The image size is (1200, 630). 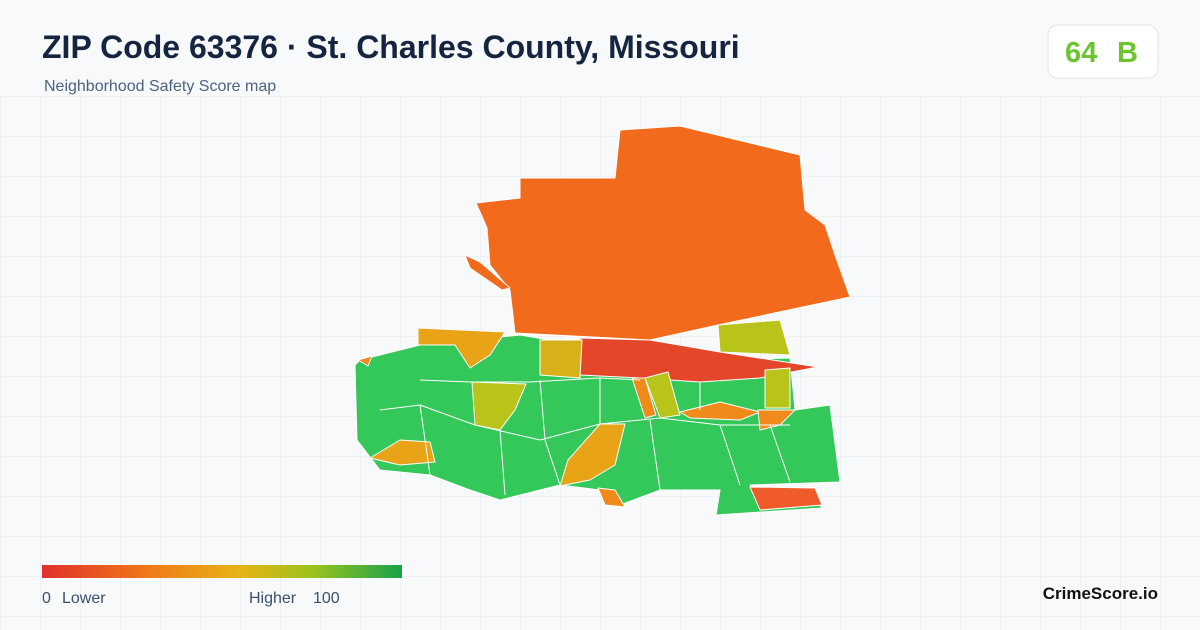 What do you see at coordinates (273, 598) in the screenshot?
I see `legend-max-label: Higher` at bounding box center [273, 598].